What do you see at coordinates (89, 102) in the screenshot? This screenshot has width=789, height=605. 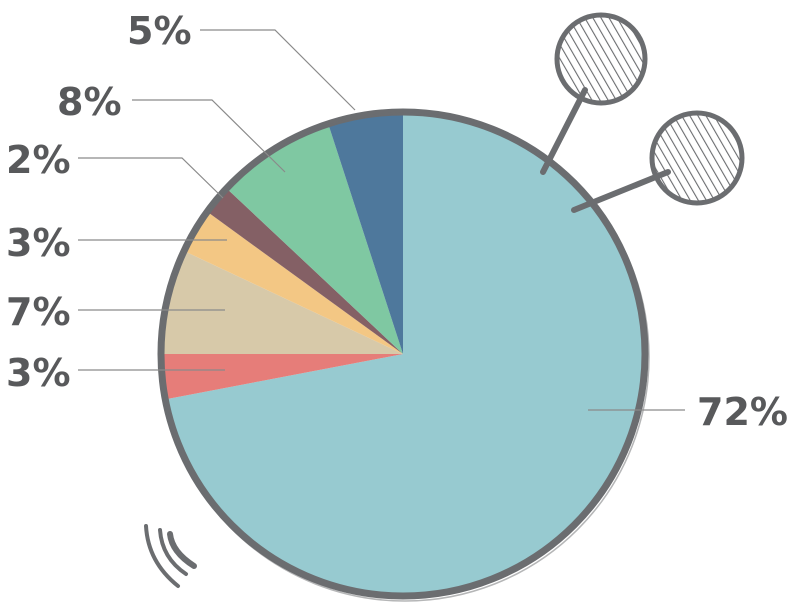 I see `slice-label: 8%` at bounding box center [89, 102].